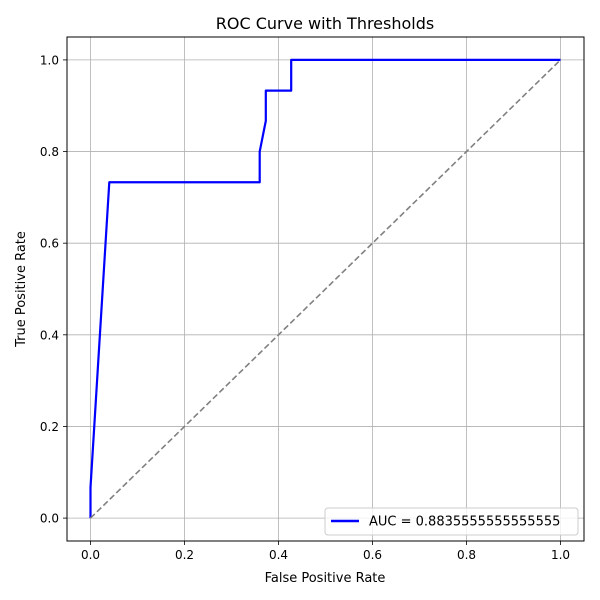 This screenshot has height=600, width=600. I want to click on x-tick-label: 1.0, so click(560, 555).